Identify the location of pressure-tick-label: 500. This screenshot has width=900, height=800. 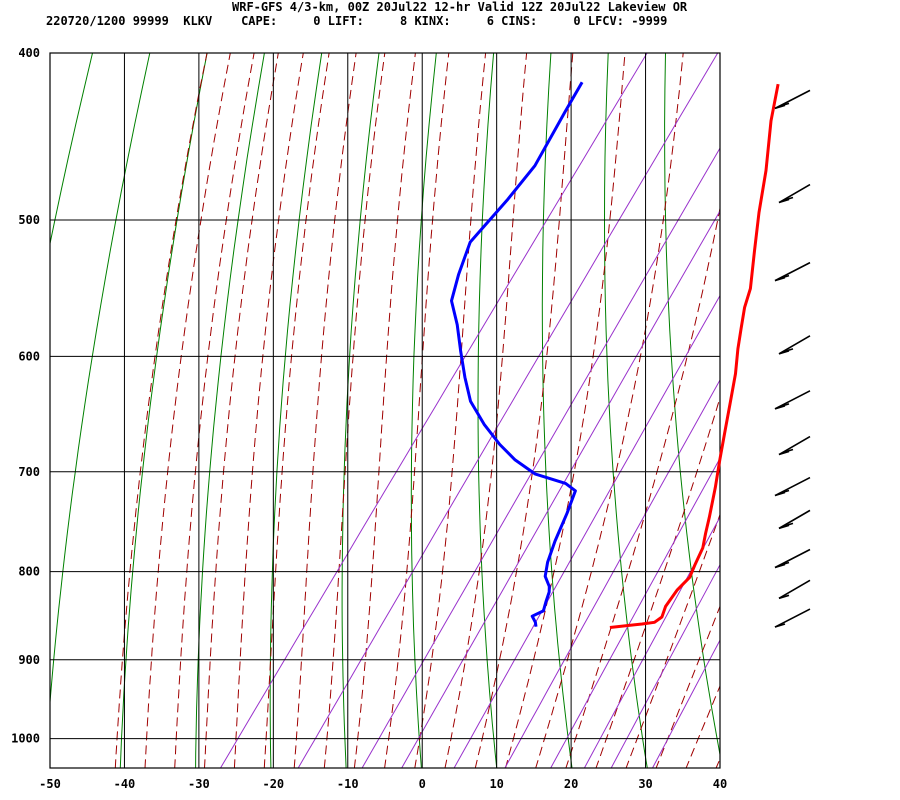
(29, 220).